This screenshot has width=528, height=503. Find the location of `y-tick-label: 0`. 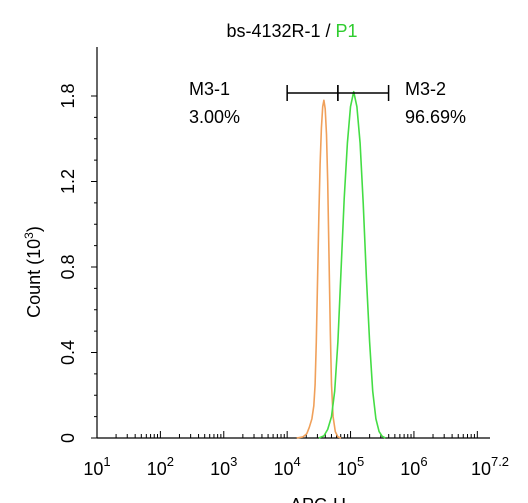

y-tick-label: 0 is located at coordinates (68, 438).